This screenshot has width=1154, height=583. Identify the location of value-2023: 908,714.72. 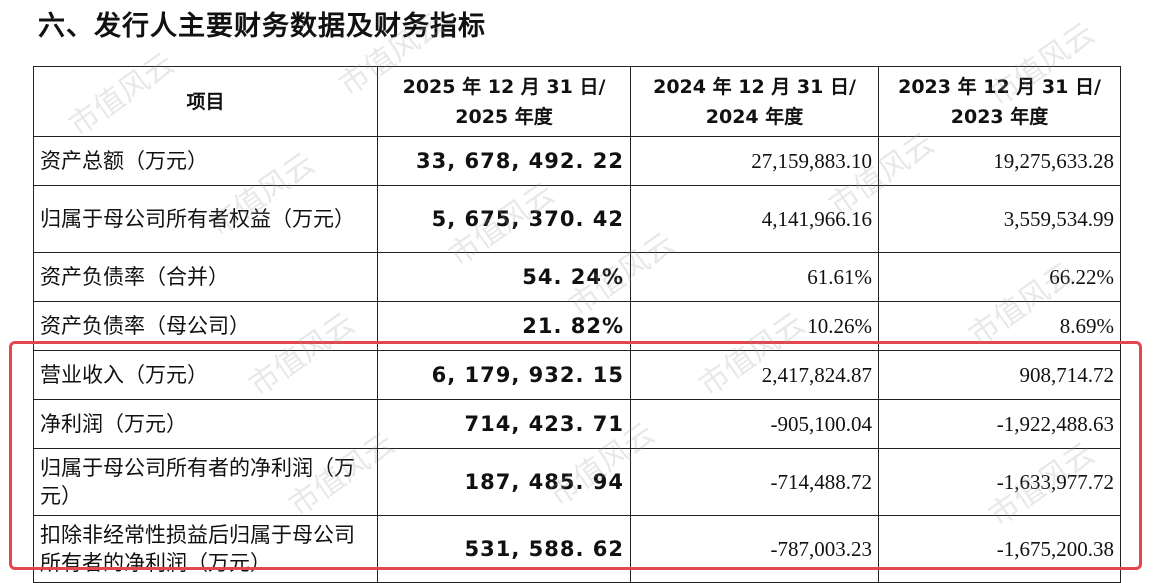
(999, 375).